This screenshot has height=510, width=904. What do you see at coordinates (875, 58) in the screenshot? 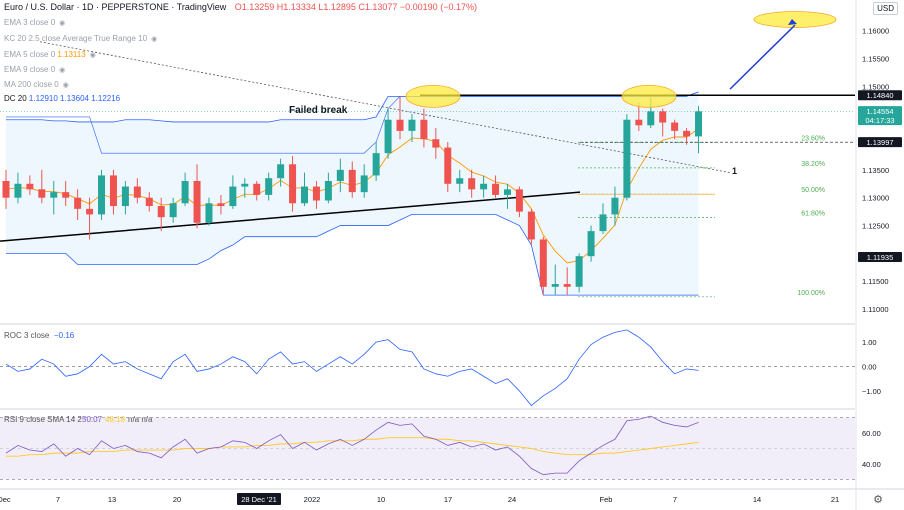
I see `price-tick: 1.15500` at bounding box center [875, 58].